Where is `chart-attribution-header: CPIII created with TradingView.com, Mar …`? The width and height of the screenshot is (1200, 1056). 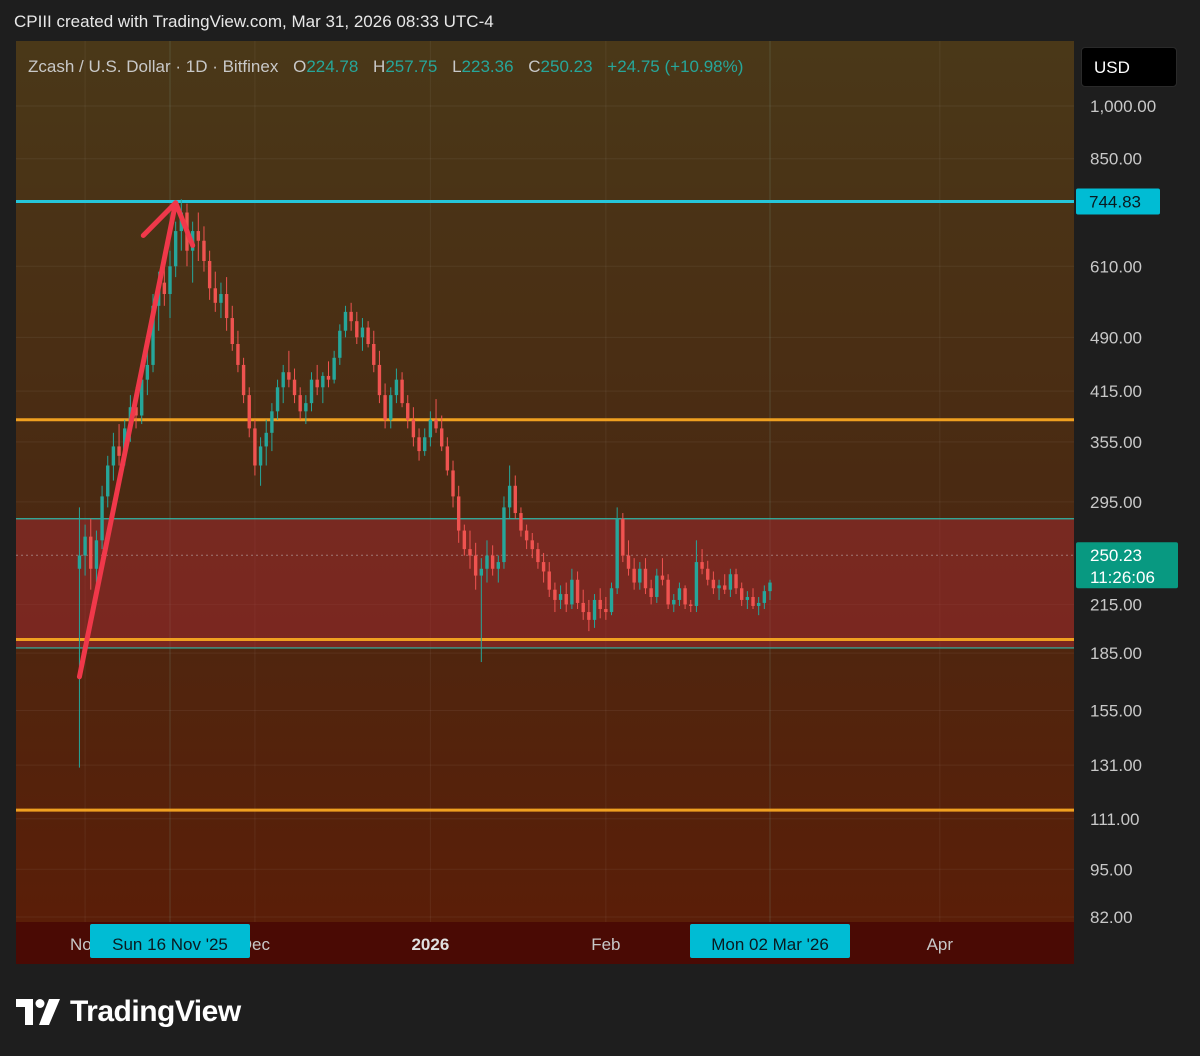
chart-attribution-header: CPIII created with TradingView.com, Mar … is located at coordinates (254, 21).